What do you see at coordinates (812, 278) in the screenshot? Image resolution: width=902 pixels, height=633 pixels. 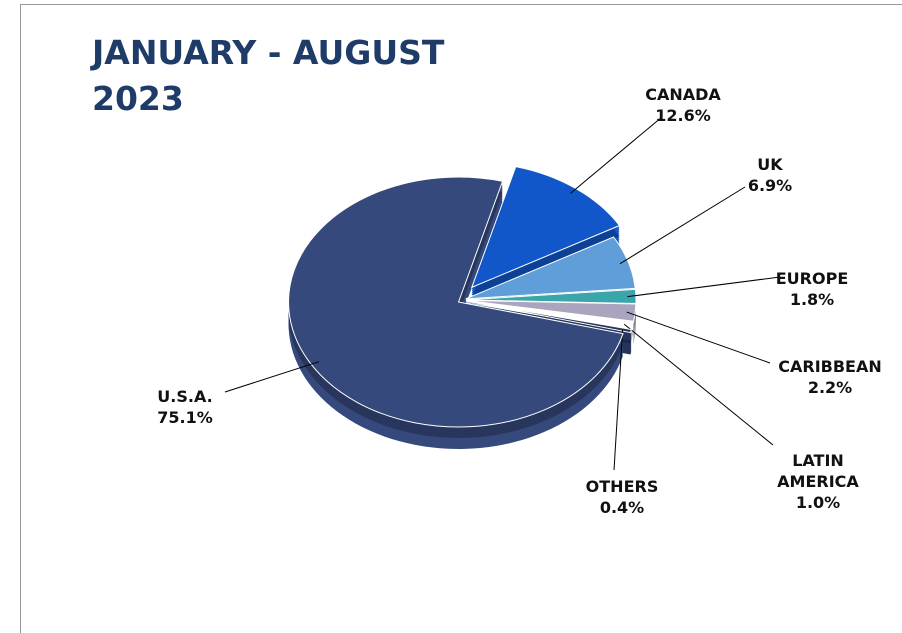 I see `category-label: EUROPE` at bounding box center [812, 278].